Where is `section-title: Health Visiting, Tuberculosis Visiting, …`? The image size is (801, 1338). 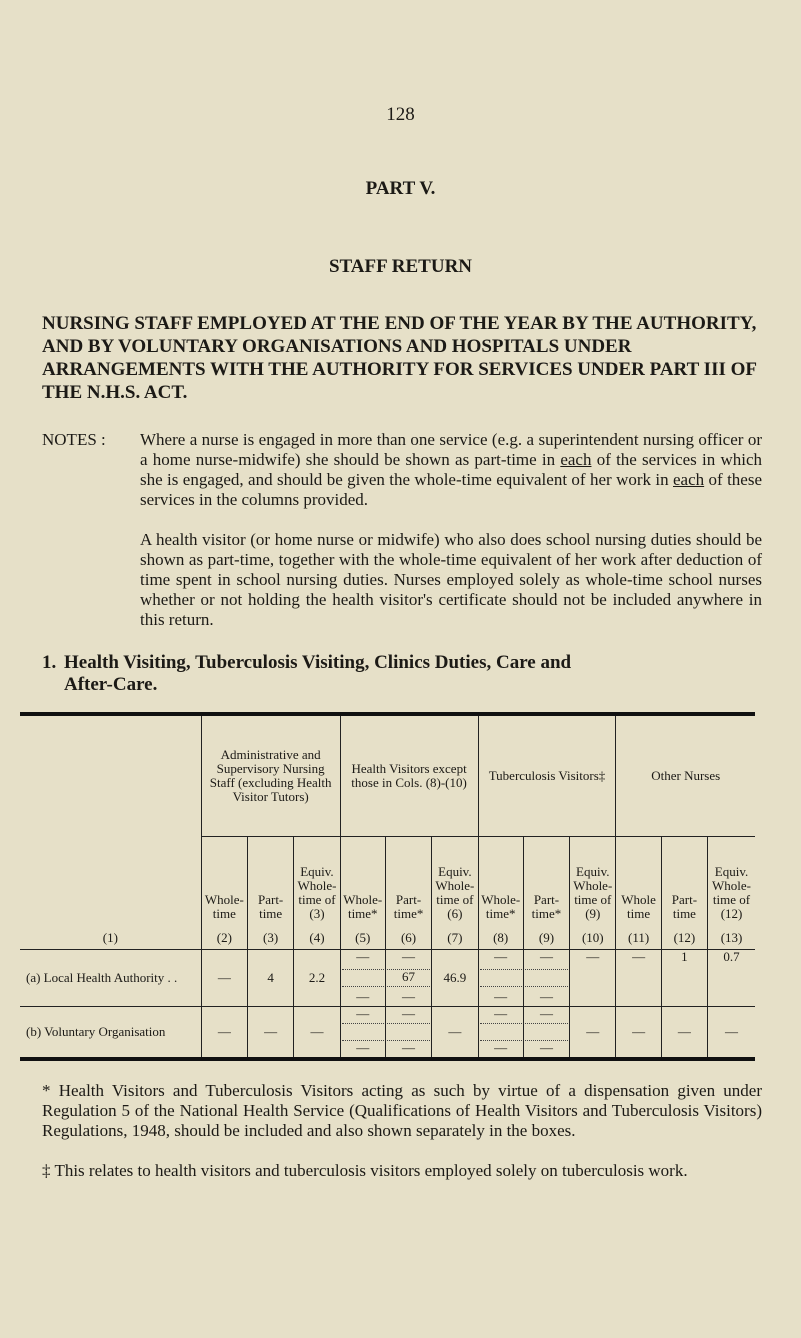 section-title: Health Visiting, Tuberculosis Visiting, … is located at coordinates (318, 662).